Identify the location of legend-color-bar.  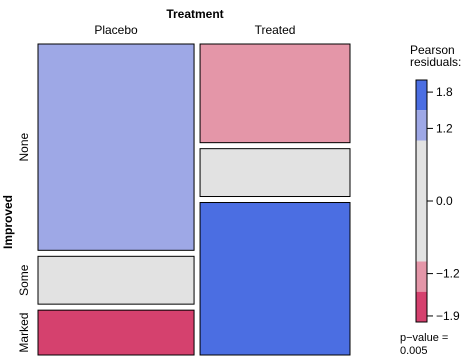
(421, 201).